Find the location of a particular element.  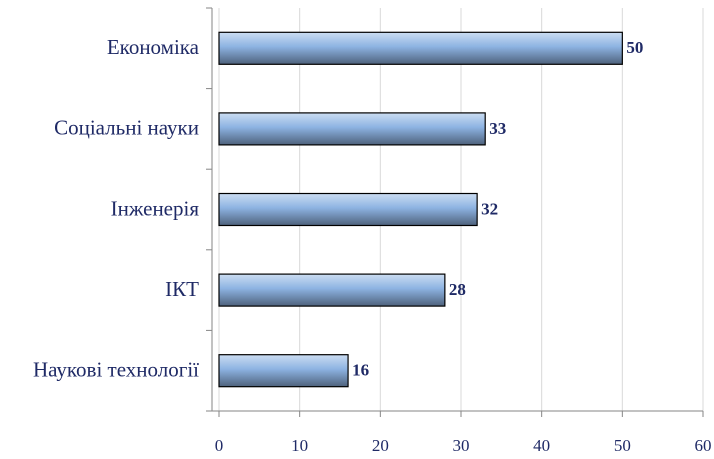

y-tick-label: Інженерія is located at coordinates (155, 208).